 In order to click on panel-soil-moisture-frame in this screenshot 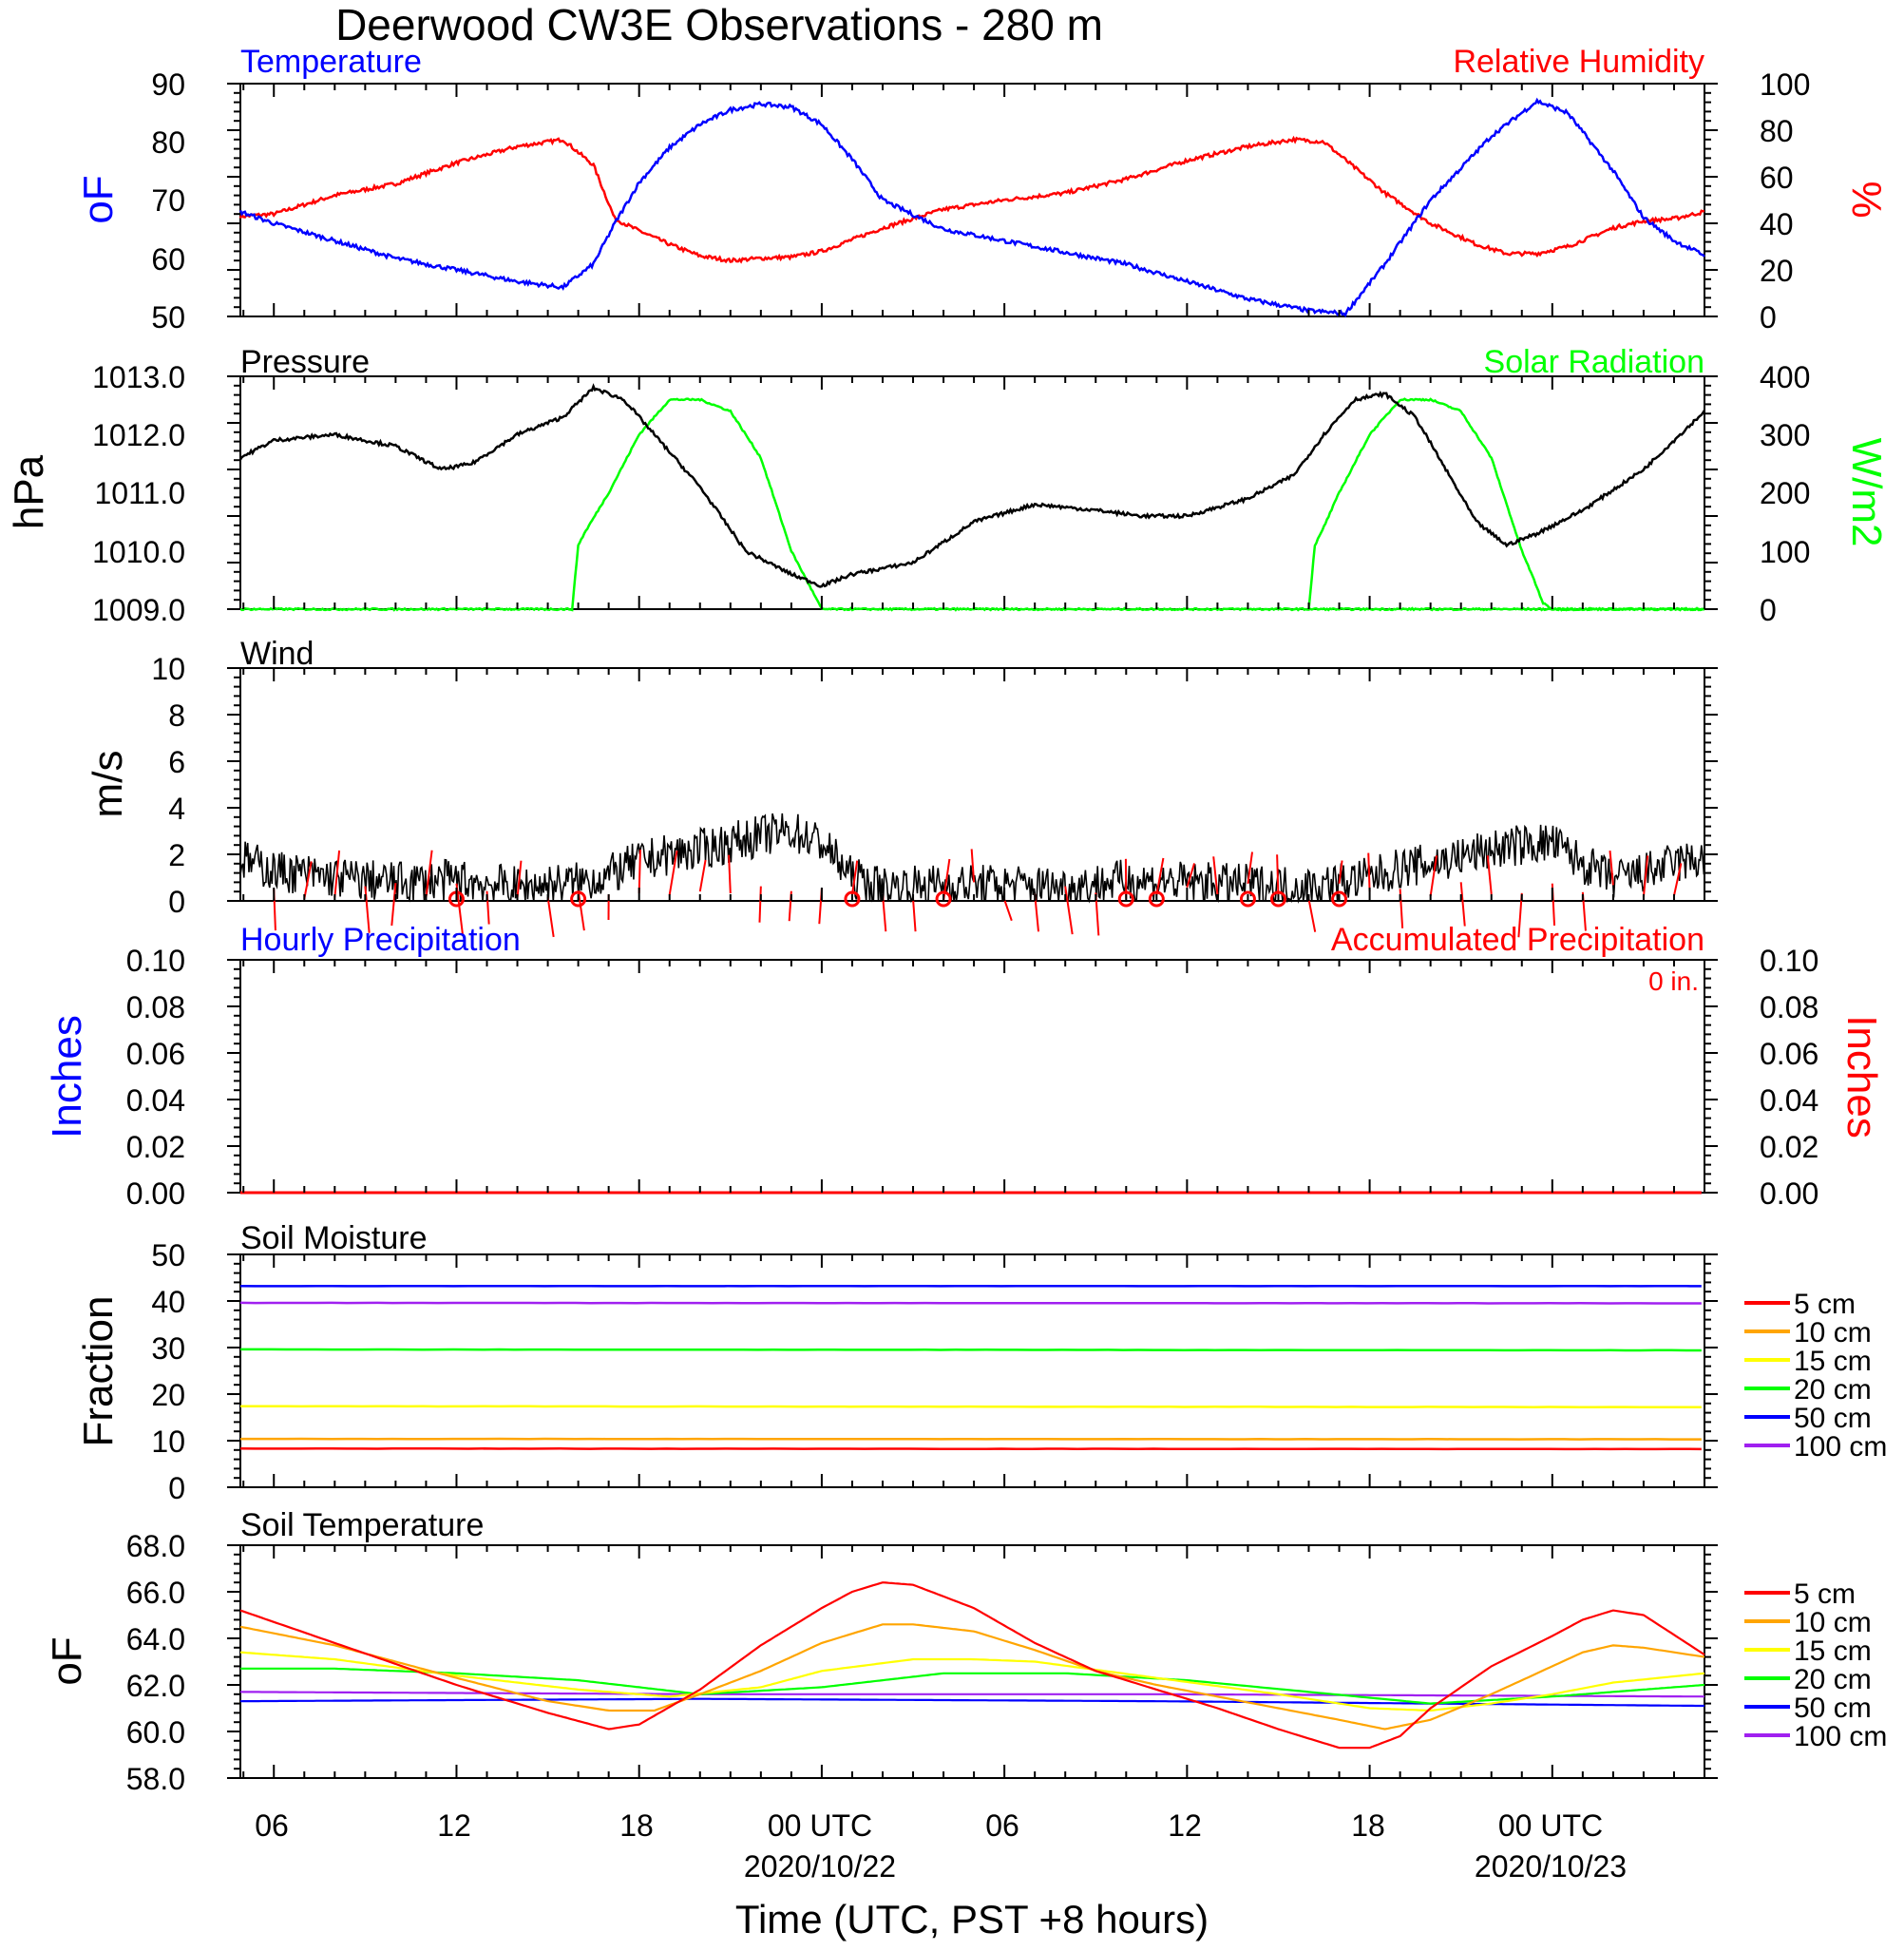, I will do `click(972, 1371)`.